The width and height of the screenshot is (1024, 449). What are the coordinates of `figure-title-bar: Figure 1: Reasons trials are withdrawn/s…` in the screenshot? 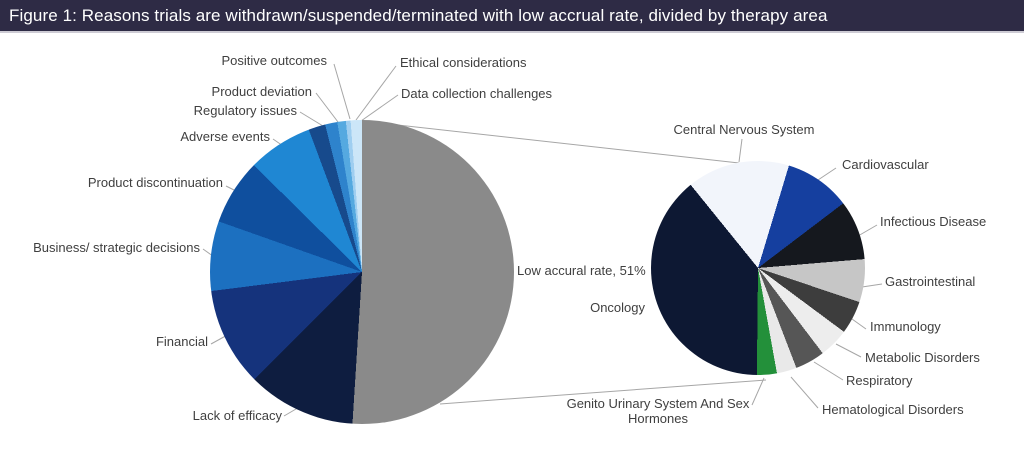 It's located at (512, 16).